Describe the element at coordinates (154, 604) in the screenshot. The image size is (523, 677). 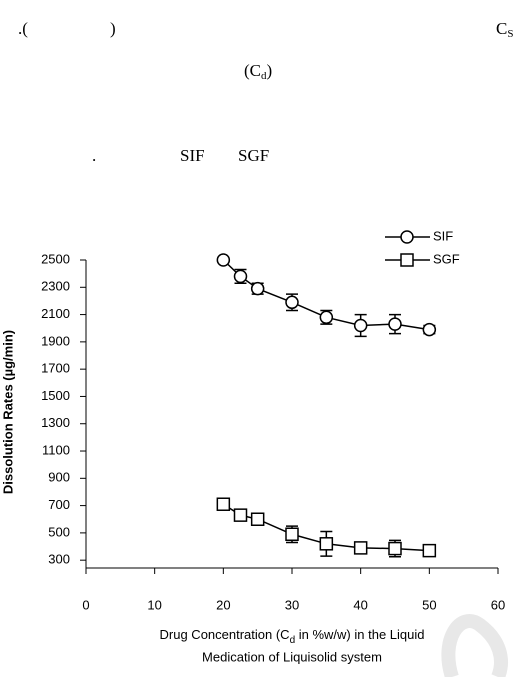
I see `x-tick-label: 10` at that location.